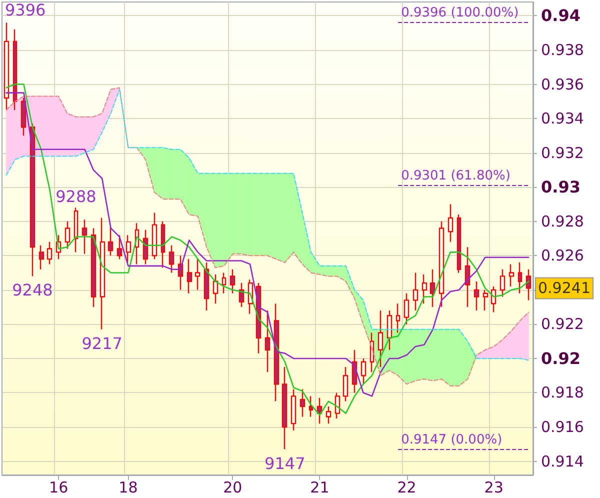 The image size is (600, 498). Describe the element at coordinates (562, 119) in the screenshot. I see `y-tick-label: 0.934` at that location.